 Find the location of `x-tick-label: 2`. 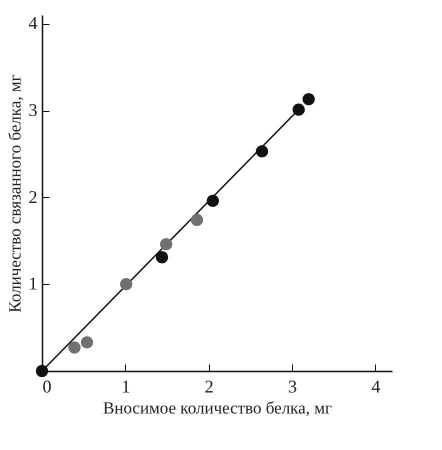

x-tick-label: 2 is located at coordinates (209, 386).